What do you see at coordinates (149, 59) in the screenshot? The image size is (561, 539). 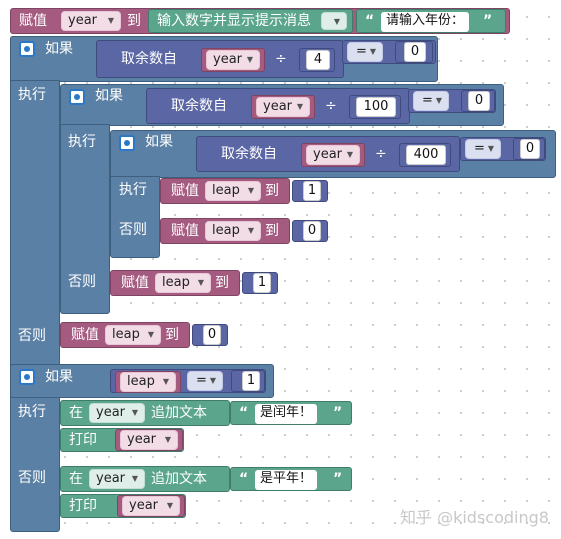 I see `remainder-label: 取余数自` at bounding box center [149, 59].